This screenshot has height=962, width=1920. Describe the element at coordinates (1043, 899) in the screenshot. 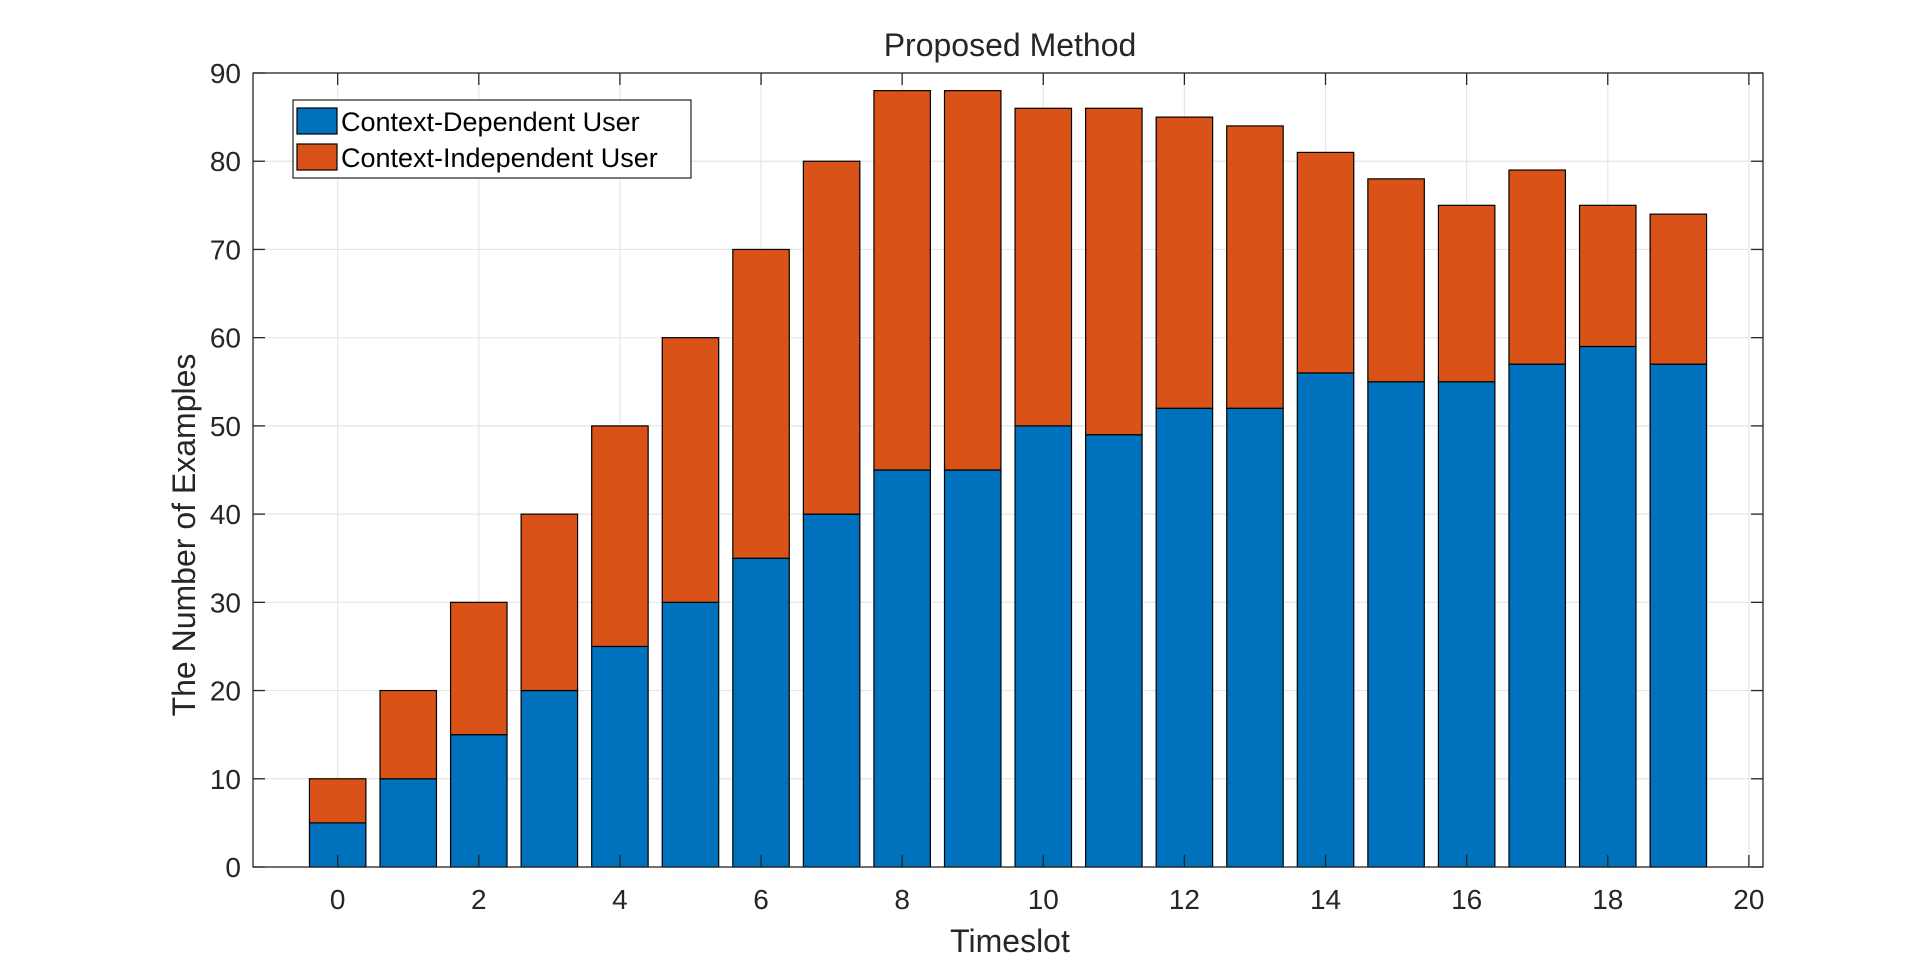

I see `x-tick-label: 10` at that location.